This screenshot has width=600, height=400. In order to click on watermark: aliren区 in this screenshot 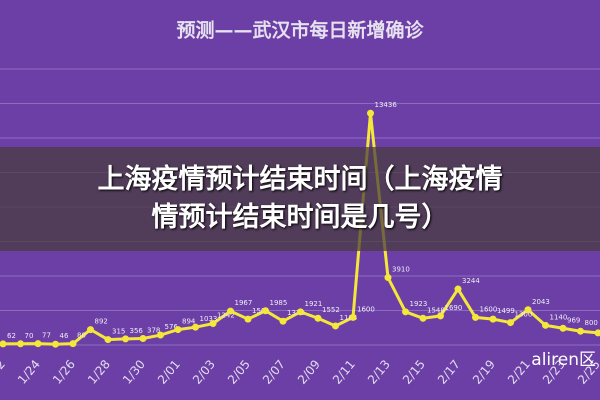, I will do `click(563, 360)`.